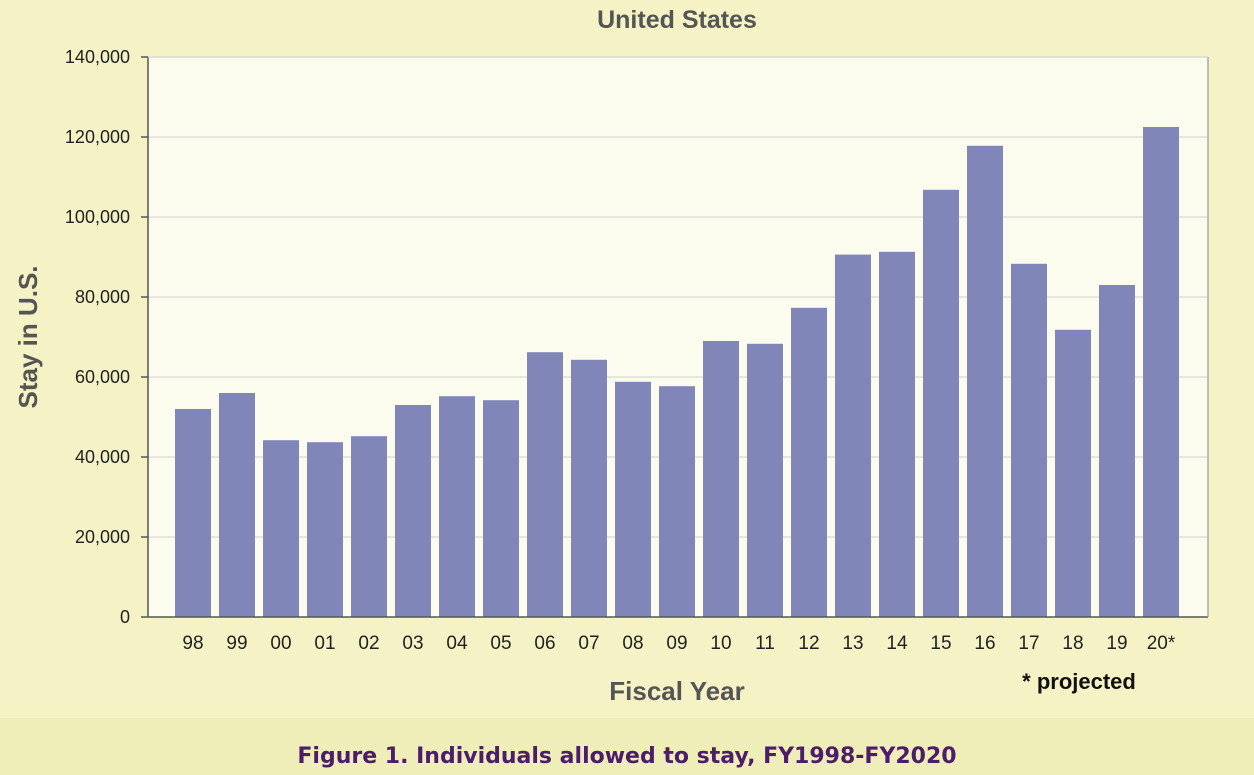 This screenshot has height=775, width=1254. Describe the element at coordinates (720, 643) in the screenshot. I see `x-tick-label: 10` at that location.